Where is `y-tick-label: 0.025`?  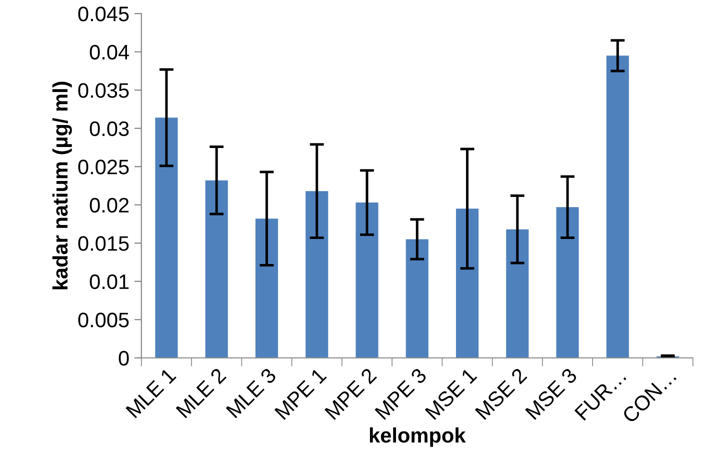
y-tick-label: 0.025 is located at coordinates (103, 167).